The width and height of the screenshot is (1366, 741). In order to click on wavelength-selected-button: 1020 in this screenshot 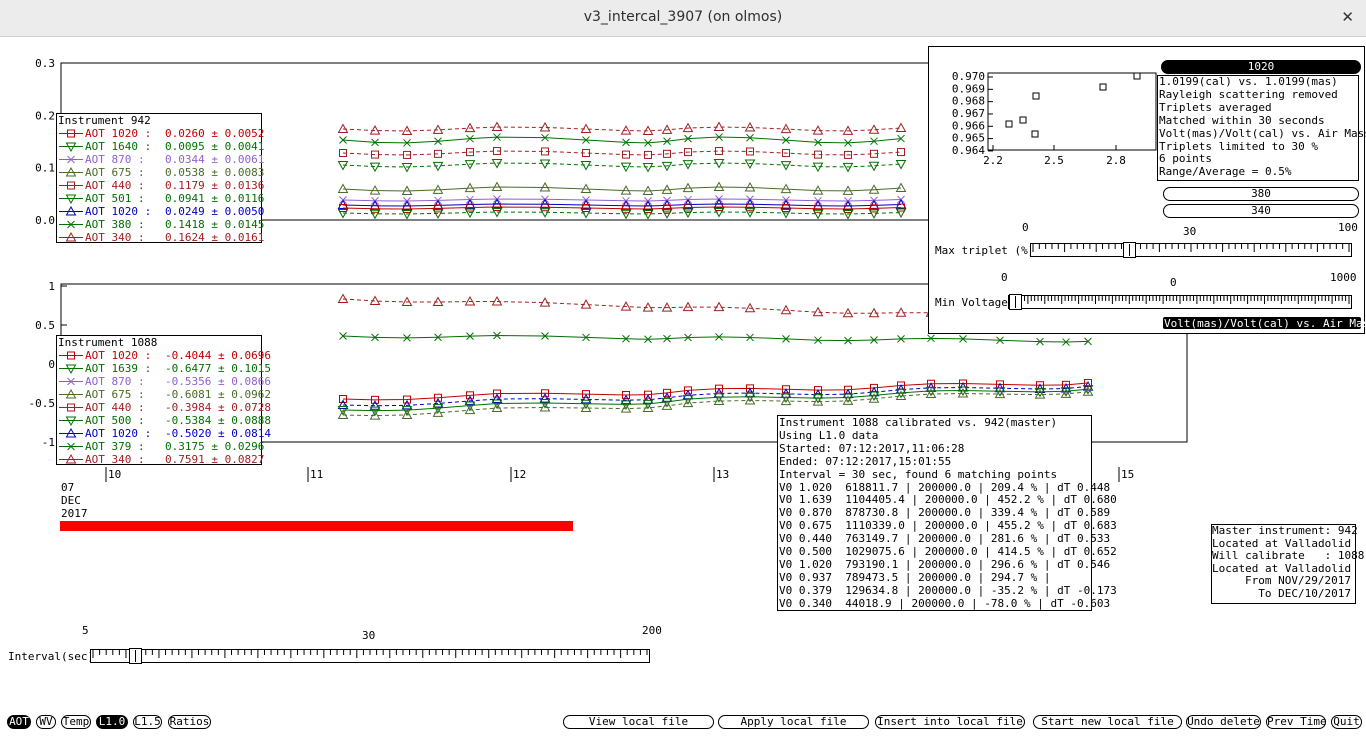, I will do `click(1261, 67)`.